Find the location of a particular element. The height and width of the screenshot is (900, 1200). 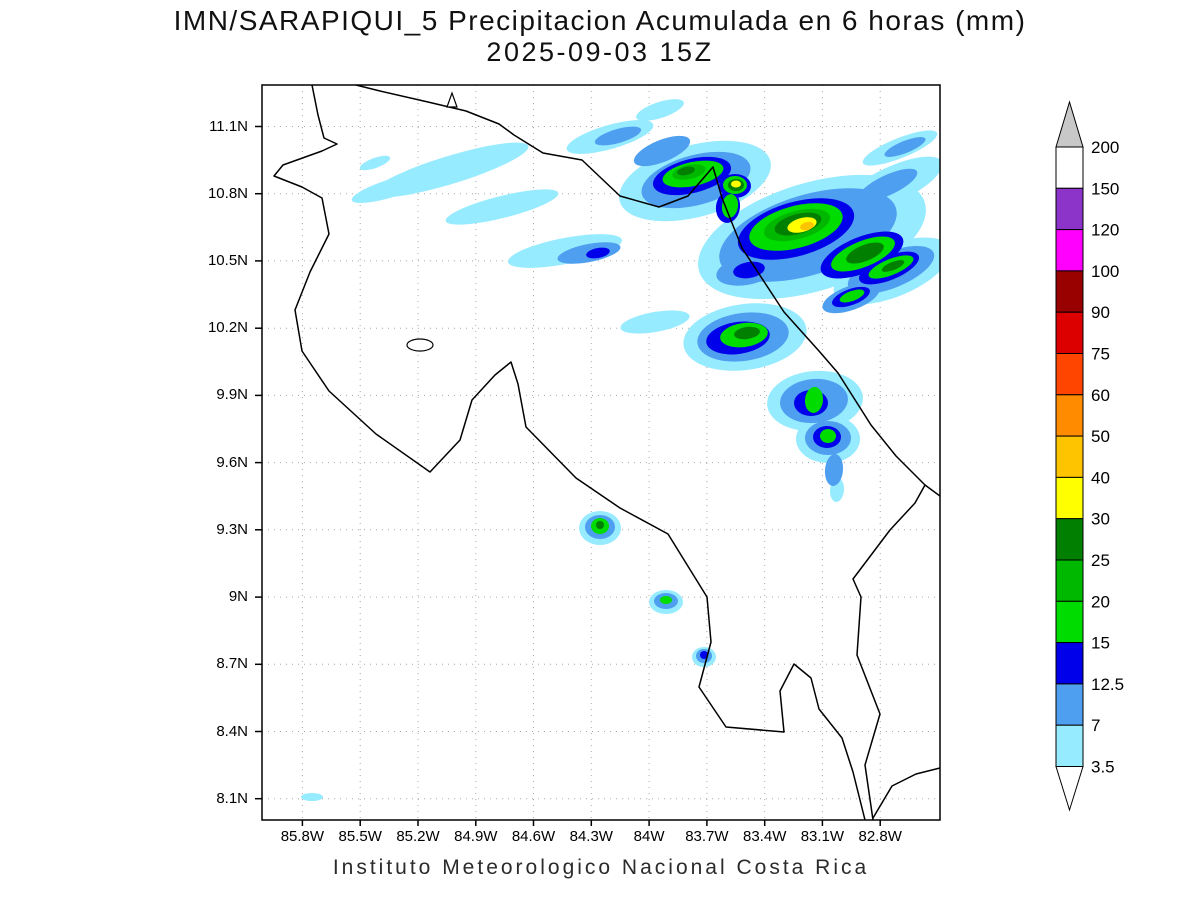

colorbar-tick-label: 25 is located at coordinates (1100, 560).